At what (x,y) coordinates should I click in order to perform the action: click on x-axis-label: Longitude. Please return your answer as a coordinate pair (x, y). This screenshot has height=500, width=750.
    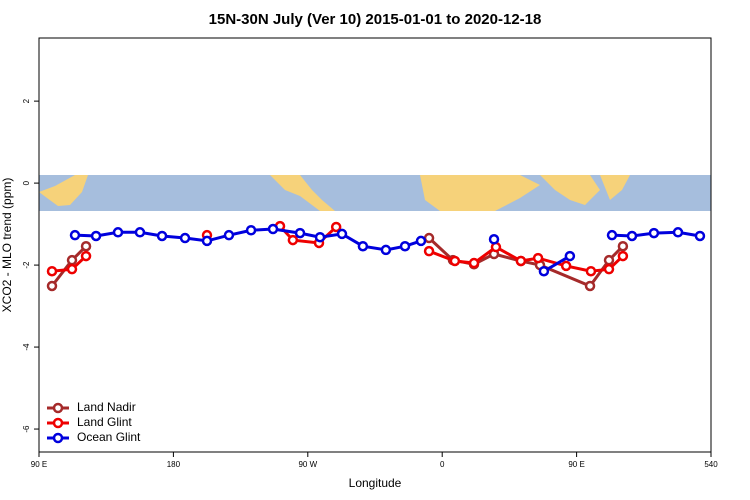
    Looking at the image, I should click on (375, 483).